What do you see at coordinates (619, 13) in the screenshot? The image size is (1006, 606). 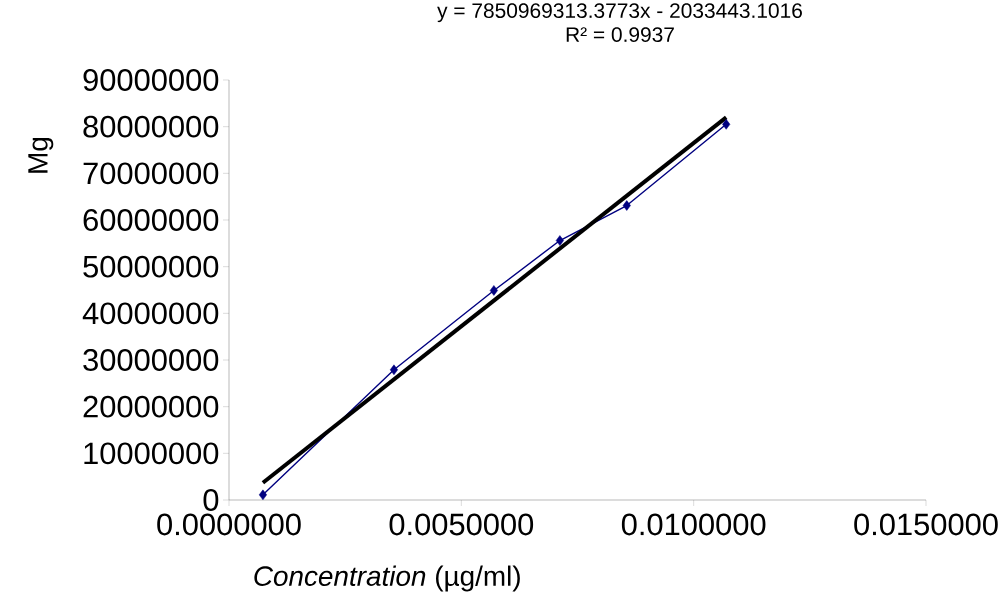 I see `text: y = 7850969313.3773x - 2033443.1016` at bounding box center [619, 13].